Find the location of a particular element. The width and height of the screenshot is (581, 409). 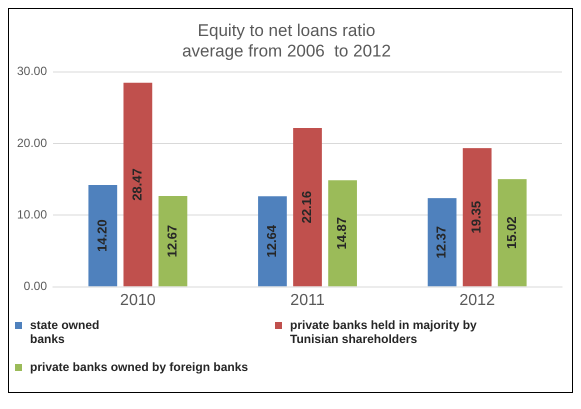

data-label: 22.16 is located at coordinates (306, 207).